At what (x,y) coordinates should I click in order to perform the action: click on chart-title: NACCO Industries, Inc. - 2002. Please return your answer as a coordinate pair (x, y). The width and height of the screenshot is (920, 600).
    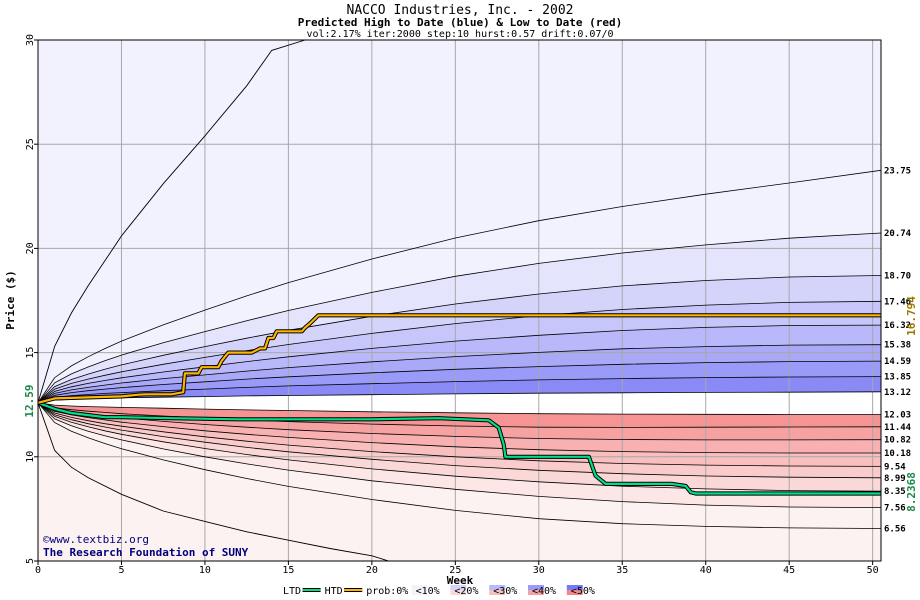
    Looking at the image, I should click on (460, 10).